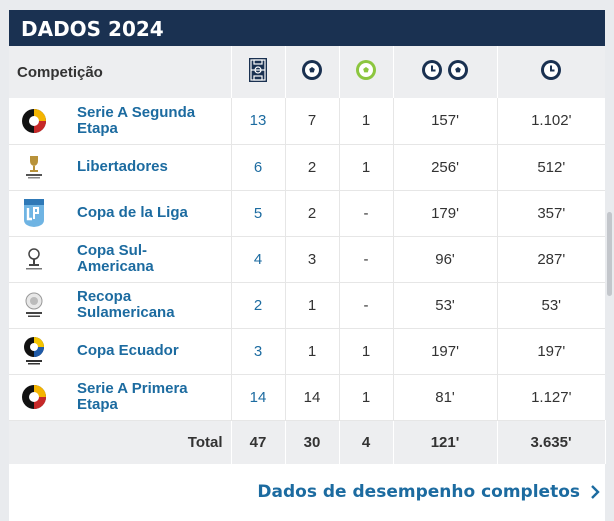  I want to click on minutes-value: 1.127', so click(551, 397).